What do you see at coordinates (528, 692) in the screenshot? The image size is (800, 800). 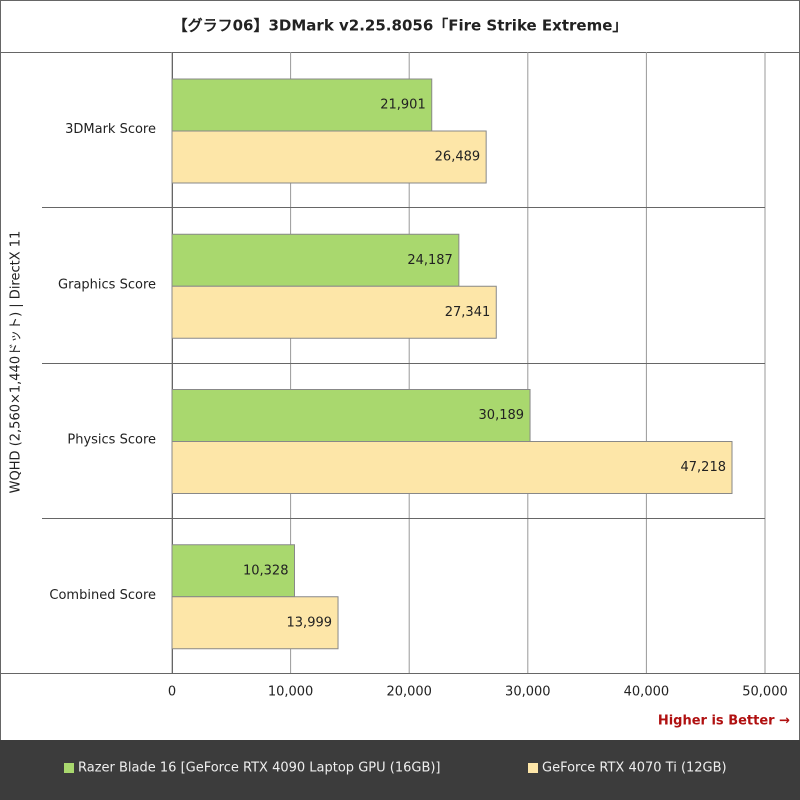 I see `x-tick-label: 30,000` at bounding box center [528, 692].